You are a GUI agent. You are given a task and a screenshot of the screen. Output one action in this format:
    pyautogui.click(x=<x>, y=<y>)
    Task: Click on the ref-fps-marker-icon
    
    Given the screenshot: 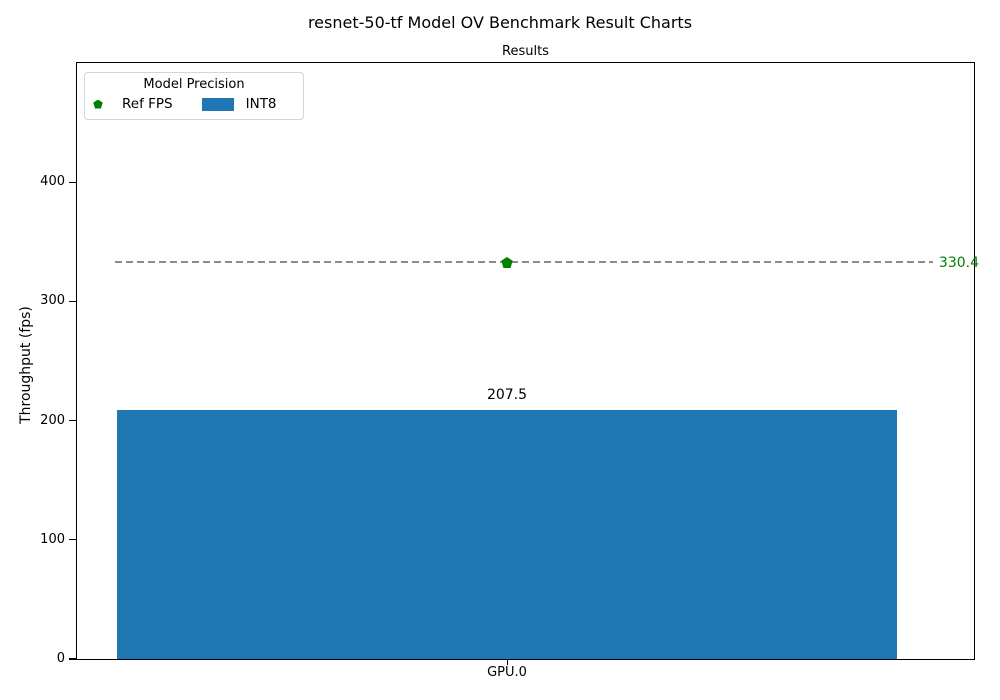 What is the action you would take?
    pyautogui.click(x=507, y=262)
    